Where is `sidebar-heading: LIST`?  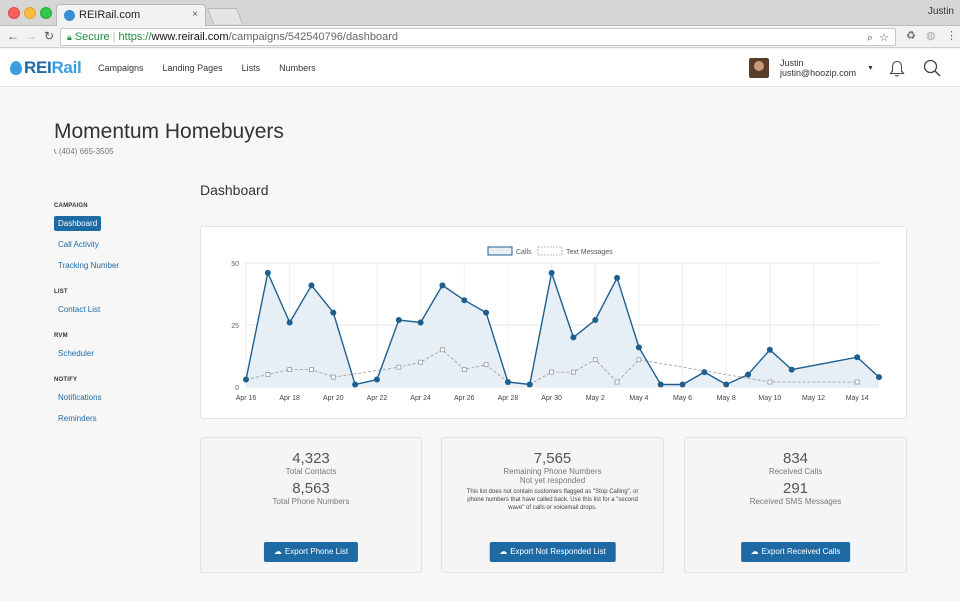
sidebar-heading: LIST is located at coordinates (61, 292).